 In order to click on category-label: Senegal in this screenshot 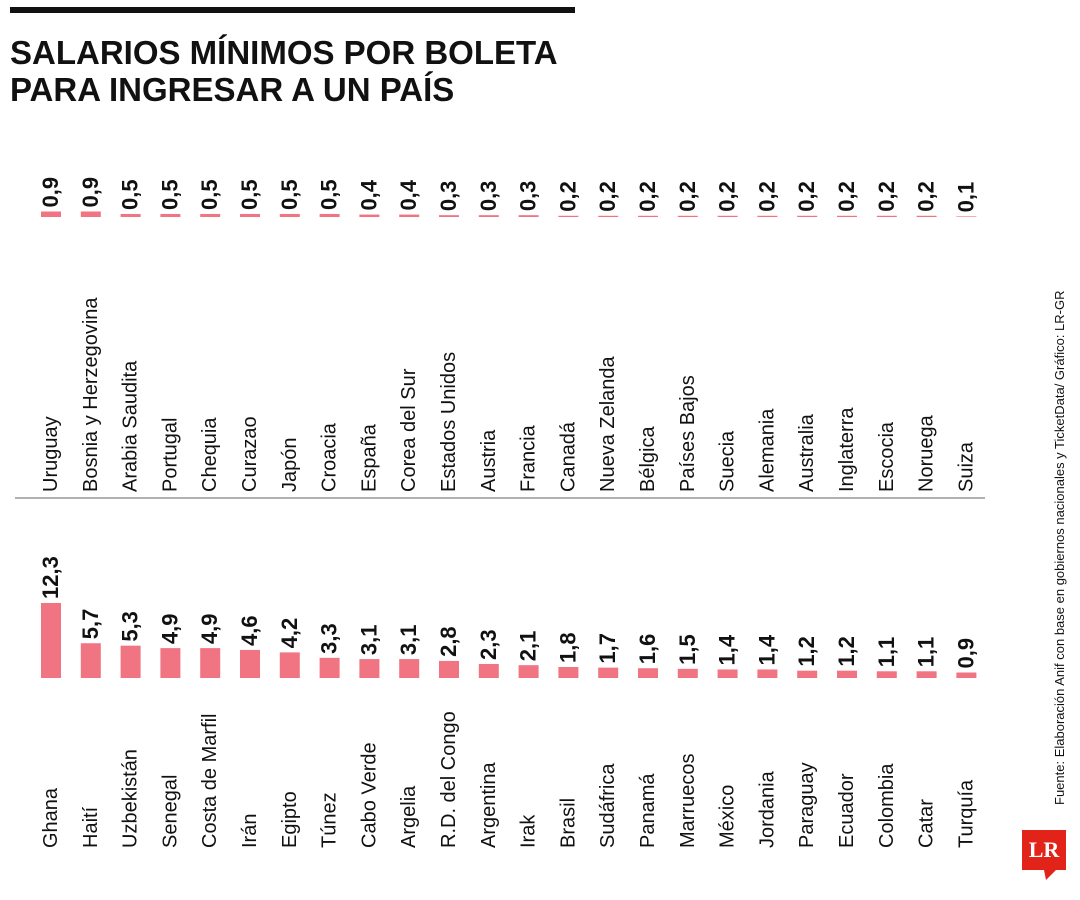, I will do `click(170, 811)`.